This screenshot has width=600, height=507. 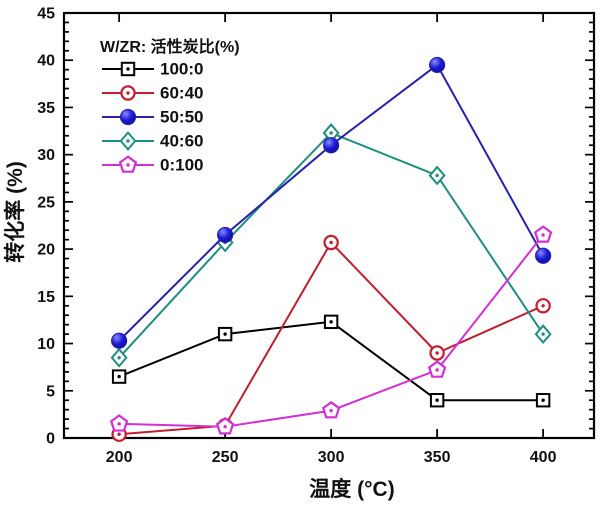 I want to click on legend-item-50-50: 50:50, so click(x=152, y=117).